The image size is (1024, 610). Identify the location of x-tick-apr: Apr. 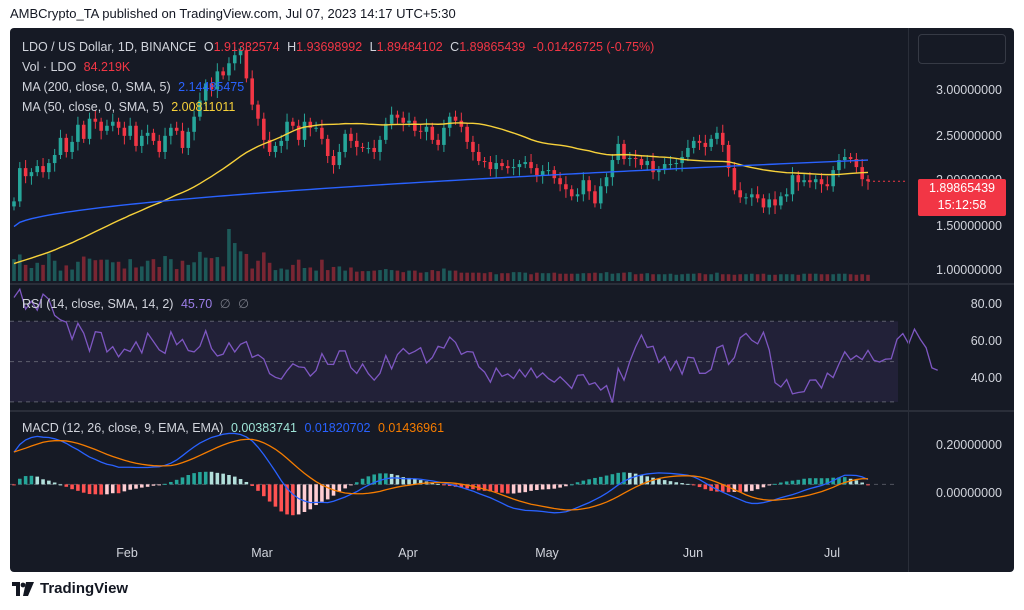
(408, 553).